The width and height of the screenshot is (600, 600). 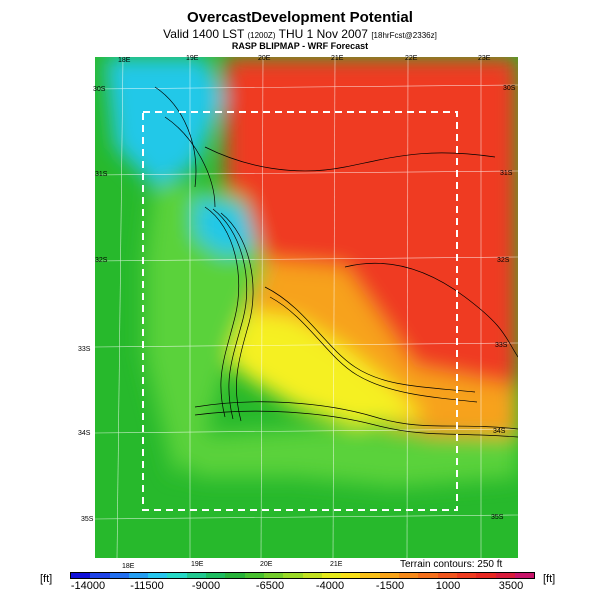 I want to click on legend-unit-left: [ft], so click(x=46, y=579).